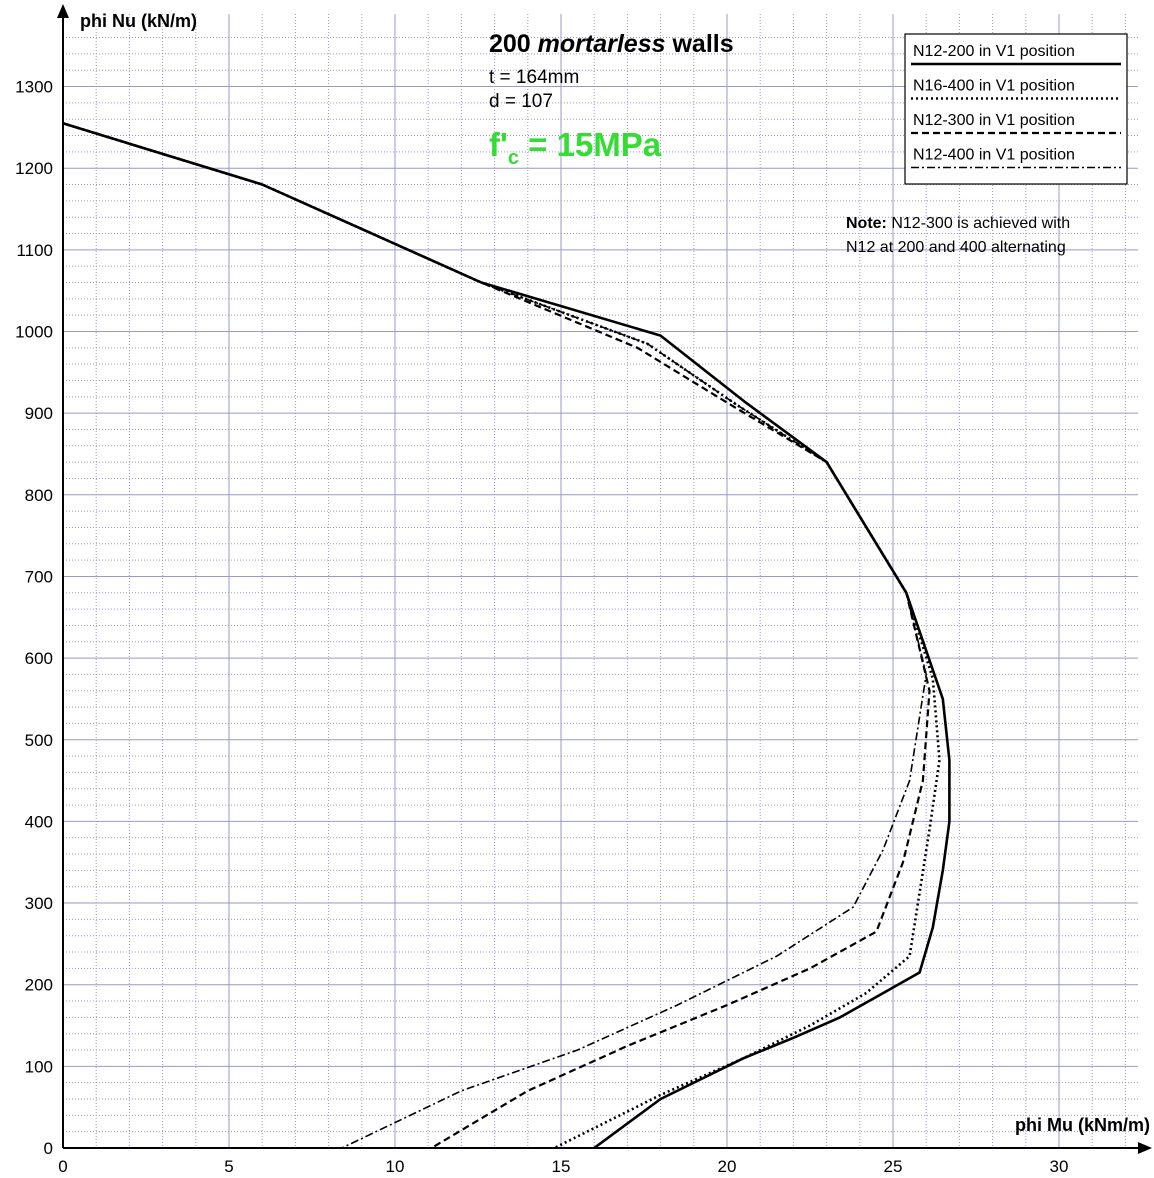 The width and height of the screenshot is (1154, 1178). I want to click on y-tick-label: 800, so click(39, 495).